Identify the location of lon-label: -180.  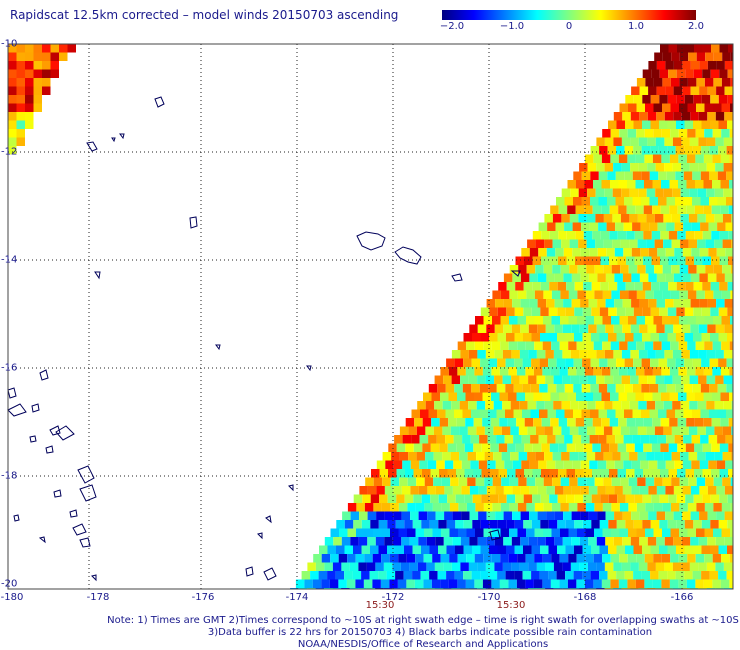
(12, 597).